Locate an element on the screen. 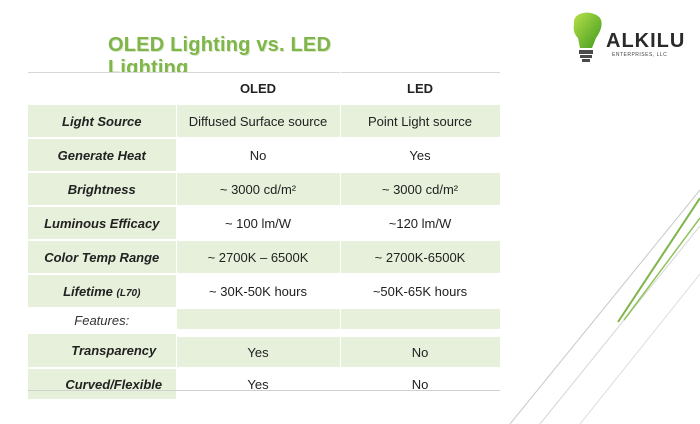 Image resolution: width=700 pixels, height=424 pixels. row-label: Brightness is located at coordinates (102, 189).